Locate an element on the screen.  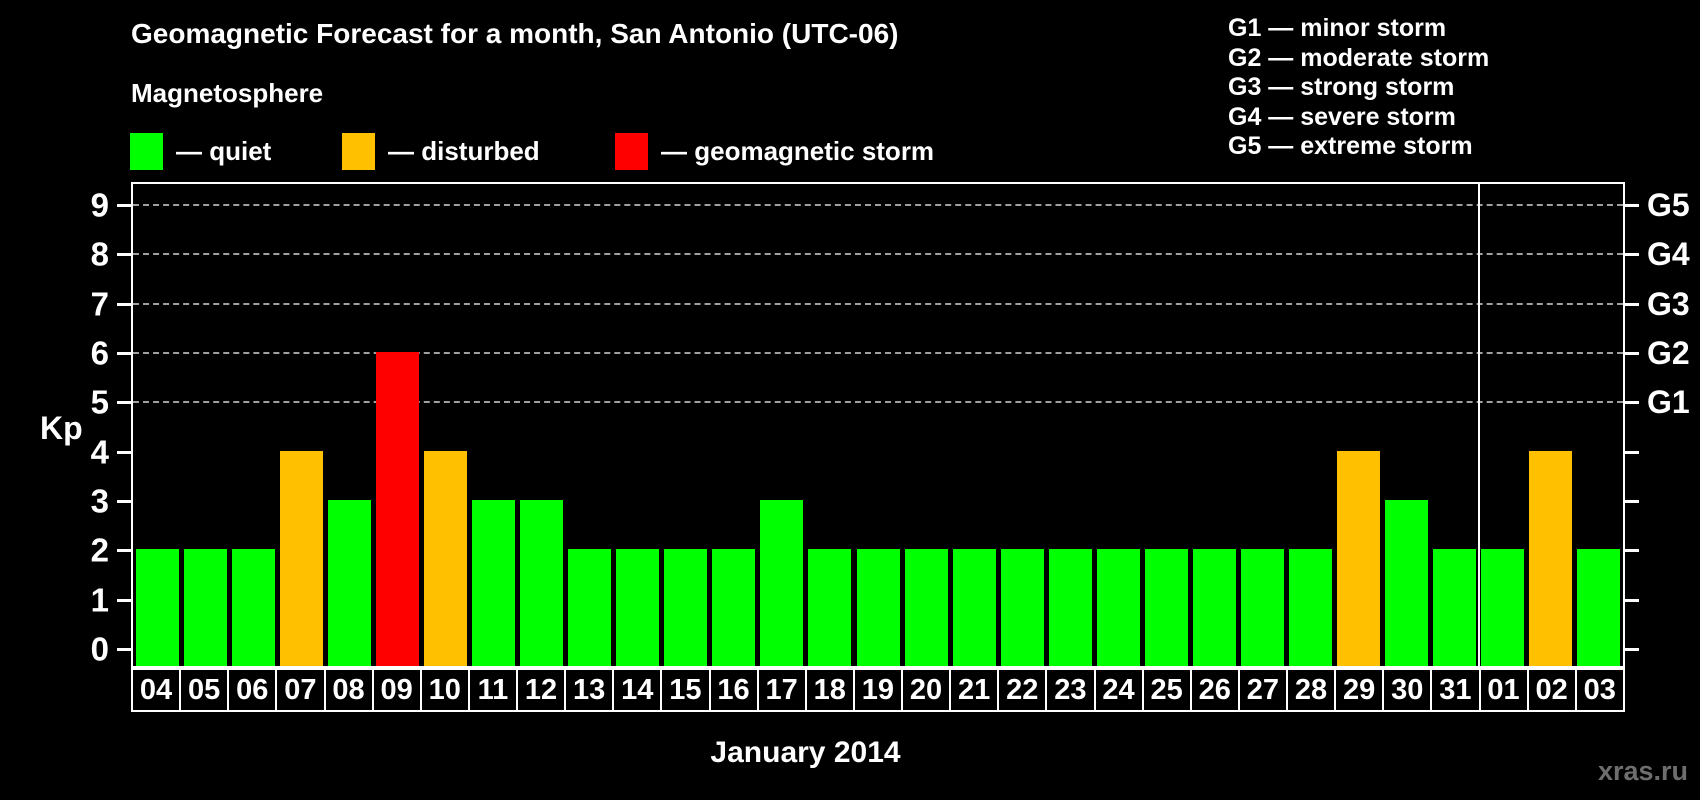
day-label-17: 17 is located at coordinates (781, 690).